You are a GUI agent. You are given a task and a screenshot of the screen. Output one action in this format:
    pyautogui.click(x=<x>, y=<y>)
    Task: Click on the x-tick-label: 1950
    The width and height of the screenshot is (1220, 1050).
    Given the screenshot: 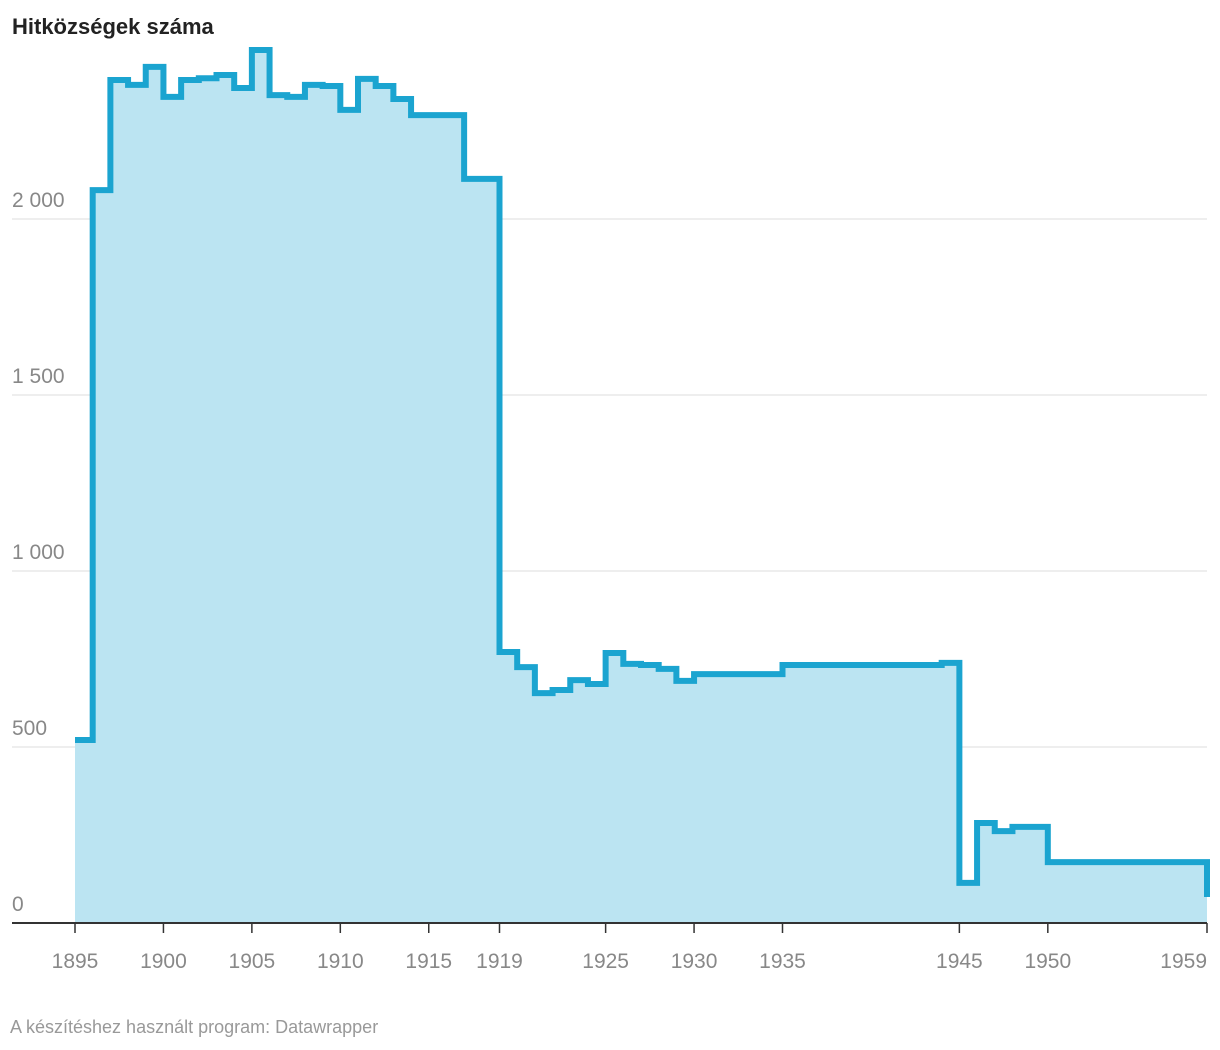 What is the action you would take?
    pyautogui.click(x=1047, y=961)
    